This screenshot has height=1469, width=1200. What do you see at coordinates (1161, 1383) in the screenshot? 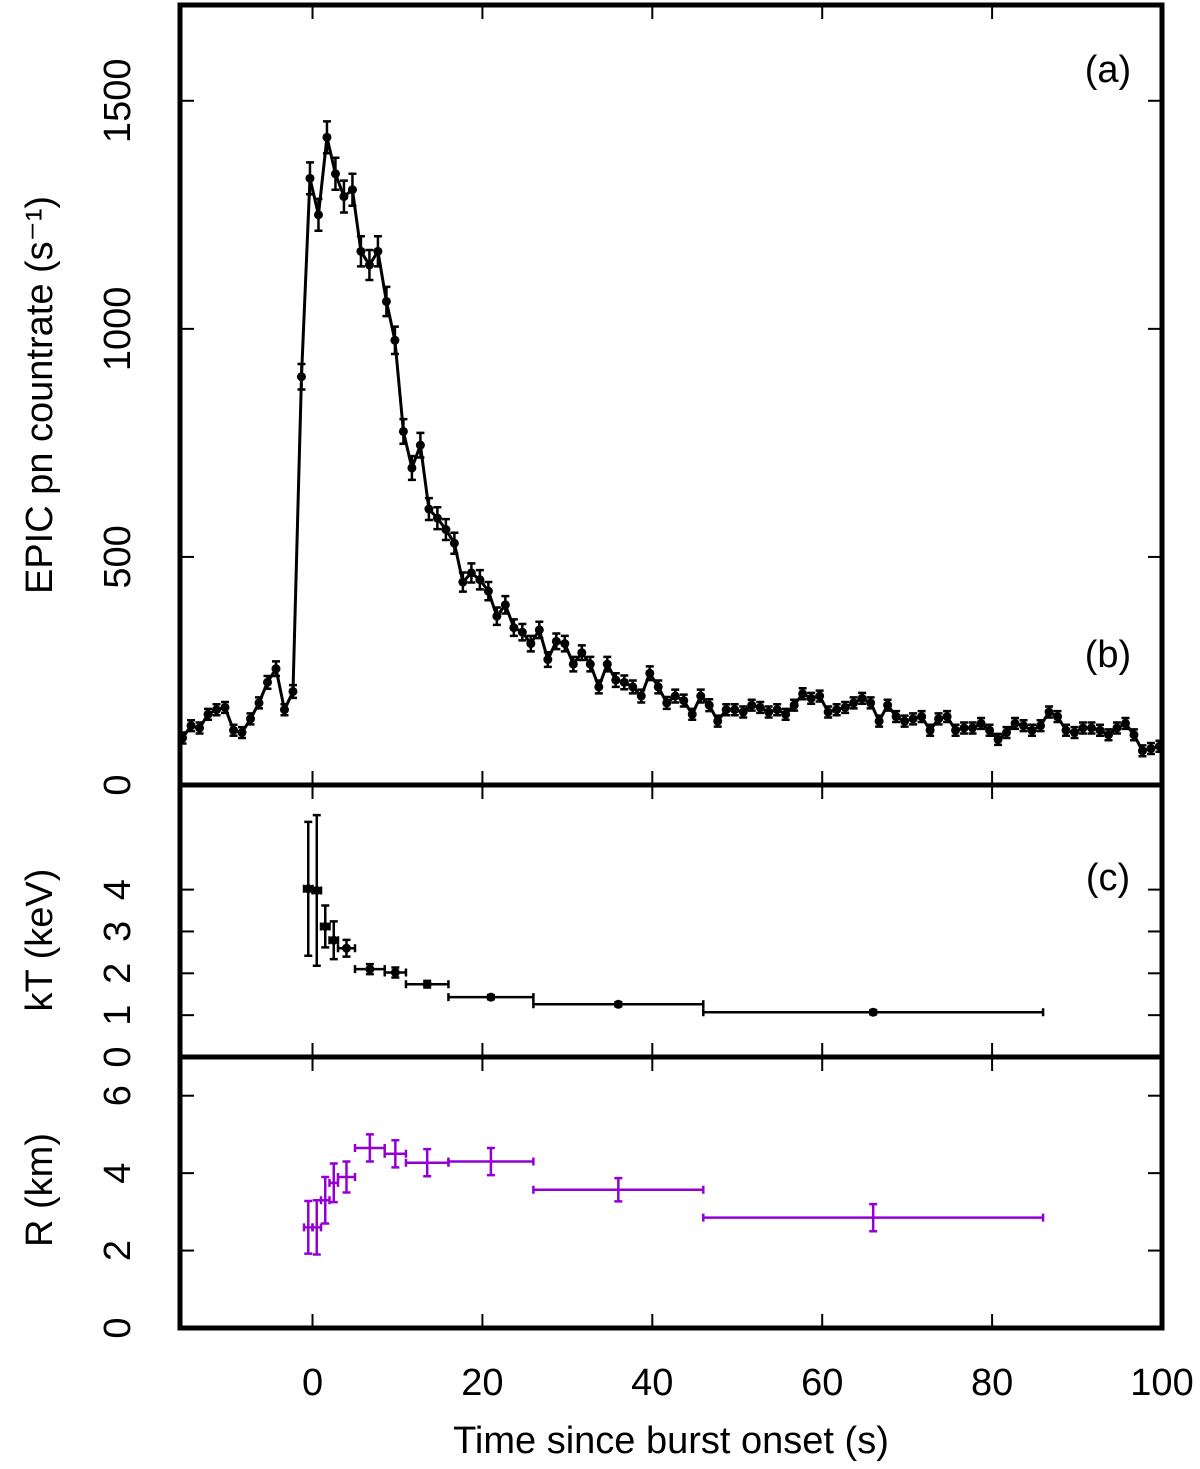
I see `x-tick-label: 100` at bounding box center [1161, 1383].